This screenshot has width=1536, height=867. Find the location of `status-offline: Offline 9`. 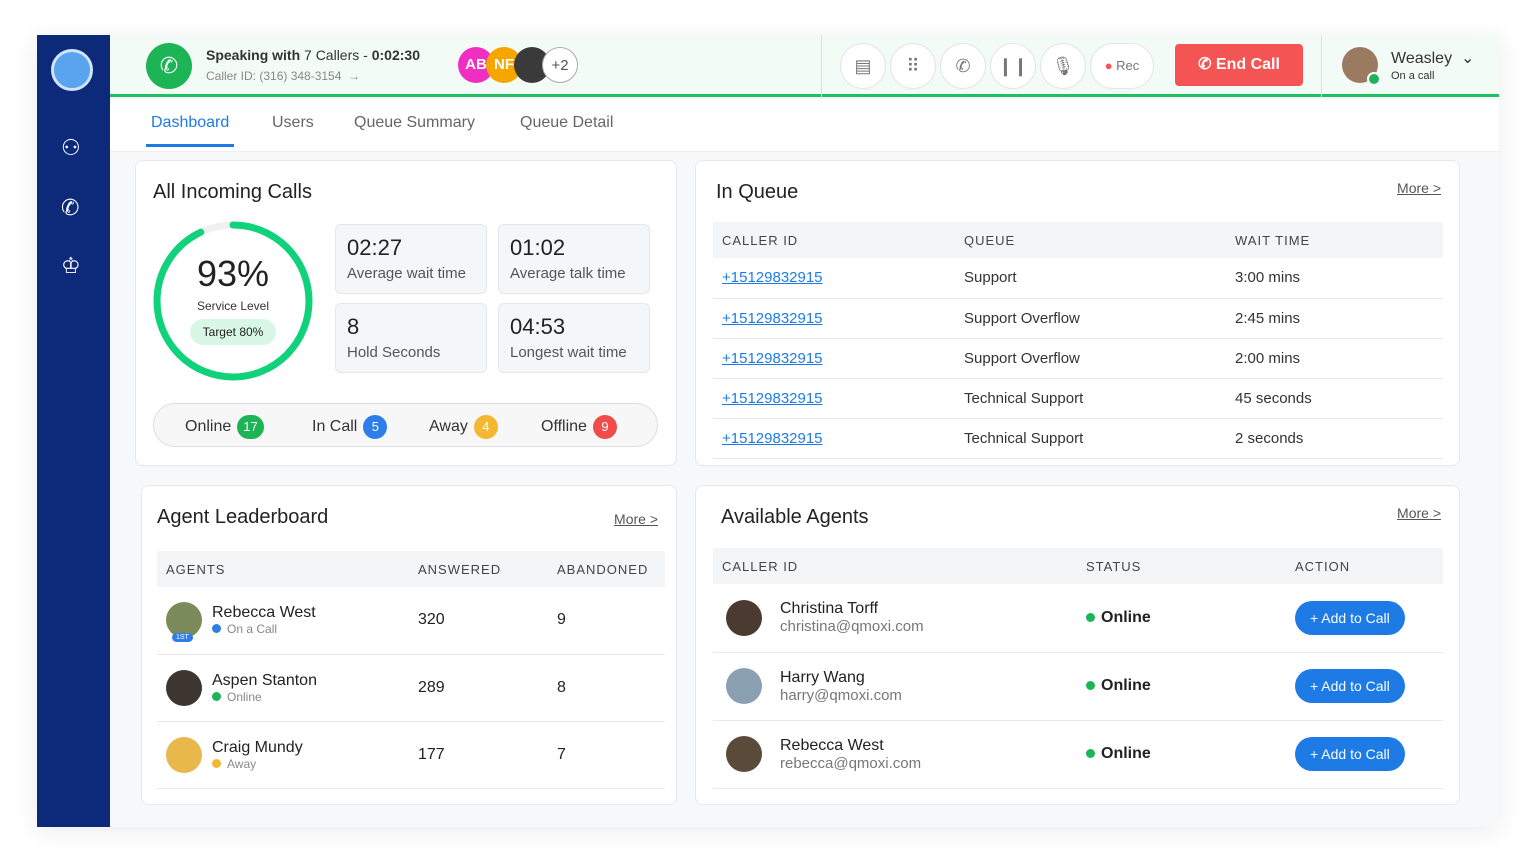

status-offline: Offline 9 is located at coordinates (579, 427).